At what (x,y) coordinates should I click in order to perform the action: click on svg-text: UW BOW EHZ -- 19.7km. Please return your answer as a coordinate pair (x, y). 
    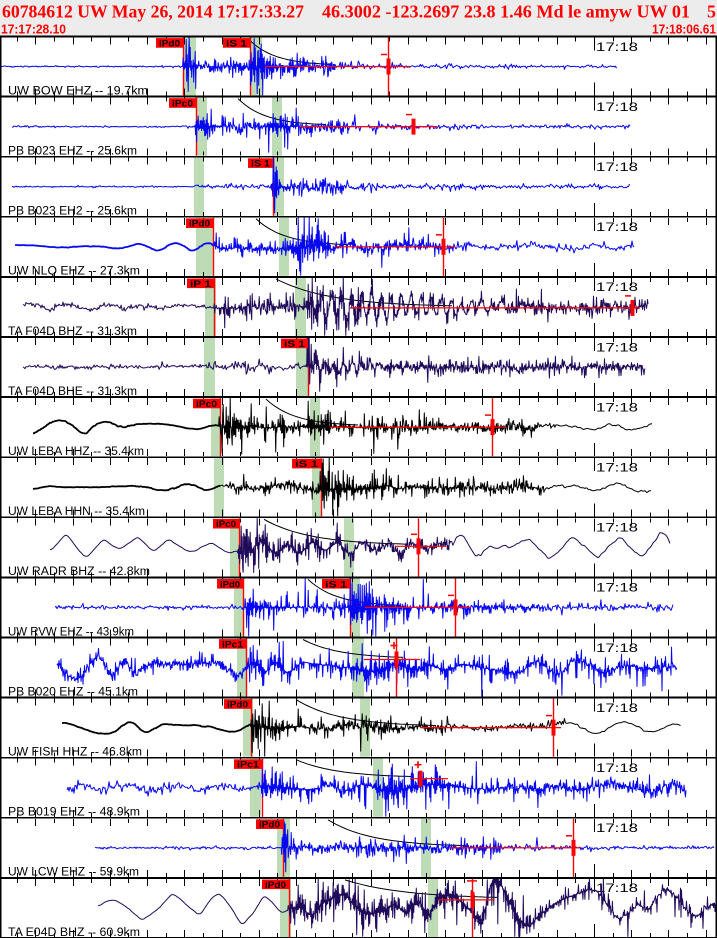
    Looking at the image, I should click on (78, 90).